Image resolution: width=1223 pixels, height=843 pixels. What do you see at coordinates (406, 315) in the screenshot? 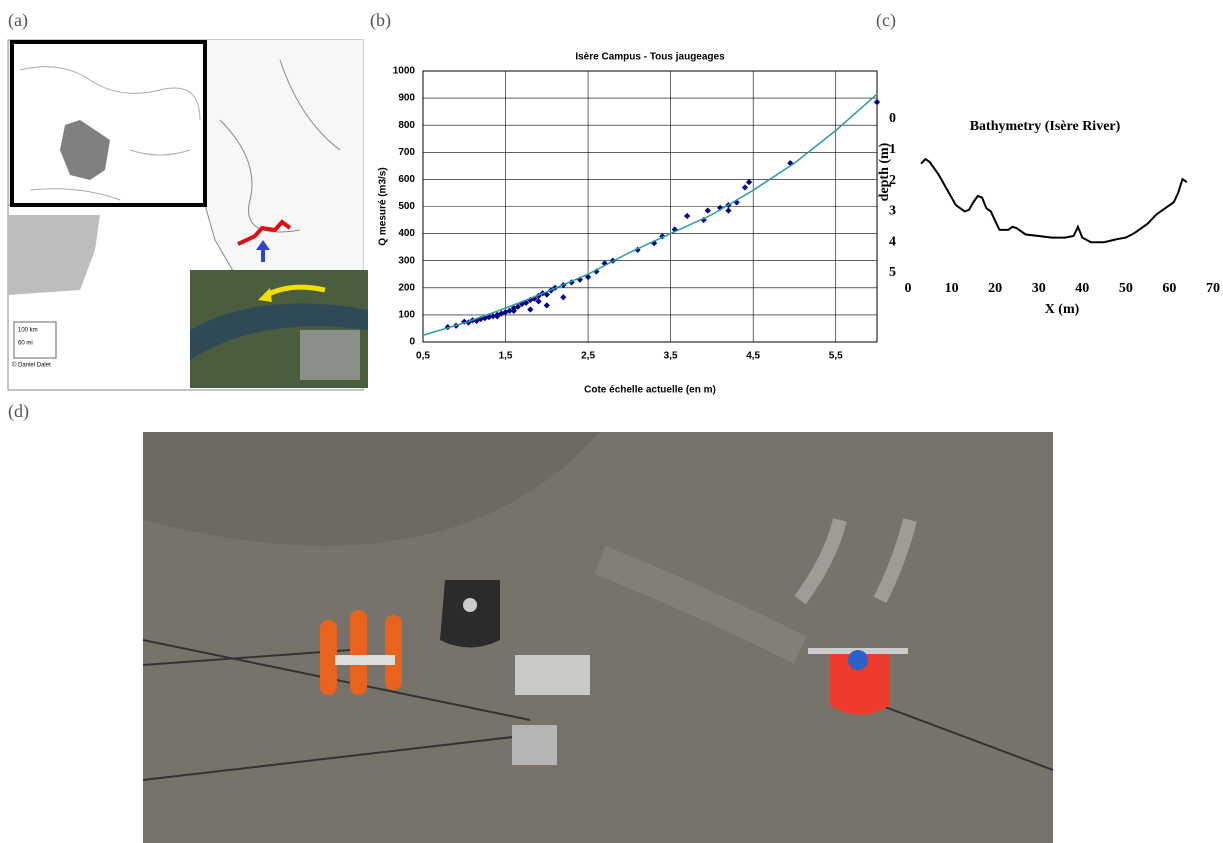
I see `y-tick-label: 100` at bounding box center [406, 315].